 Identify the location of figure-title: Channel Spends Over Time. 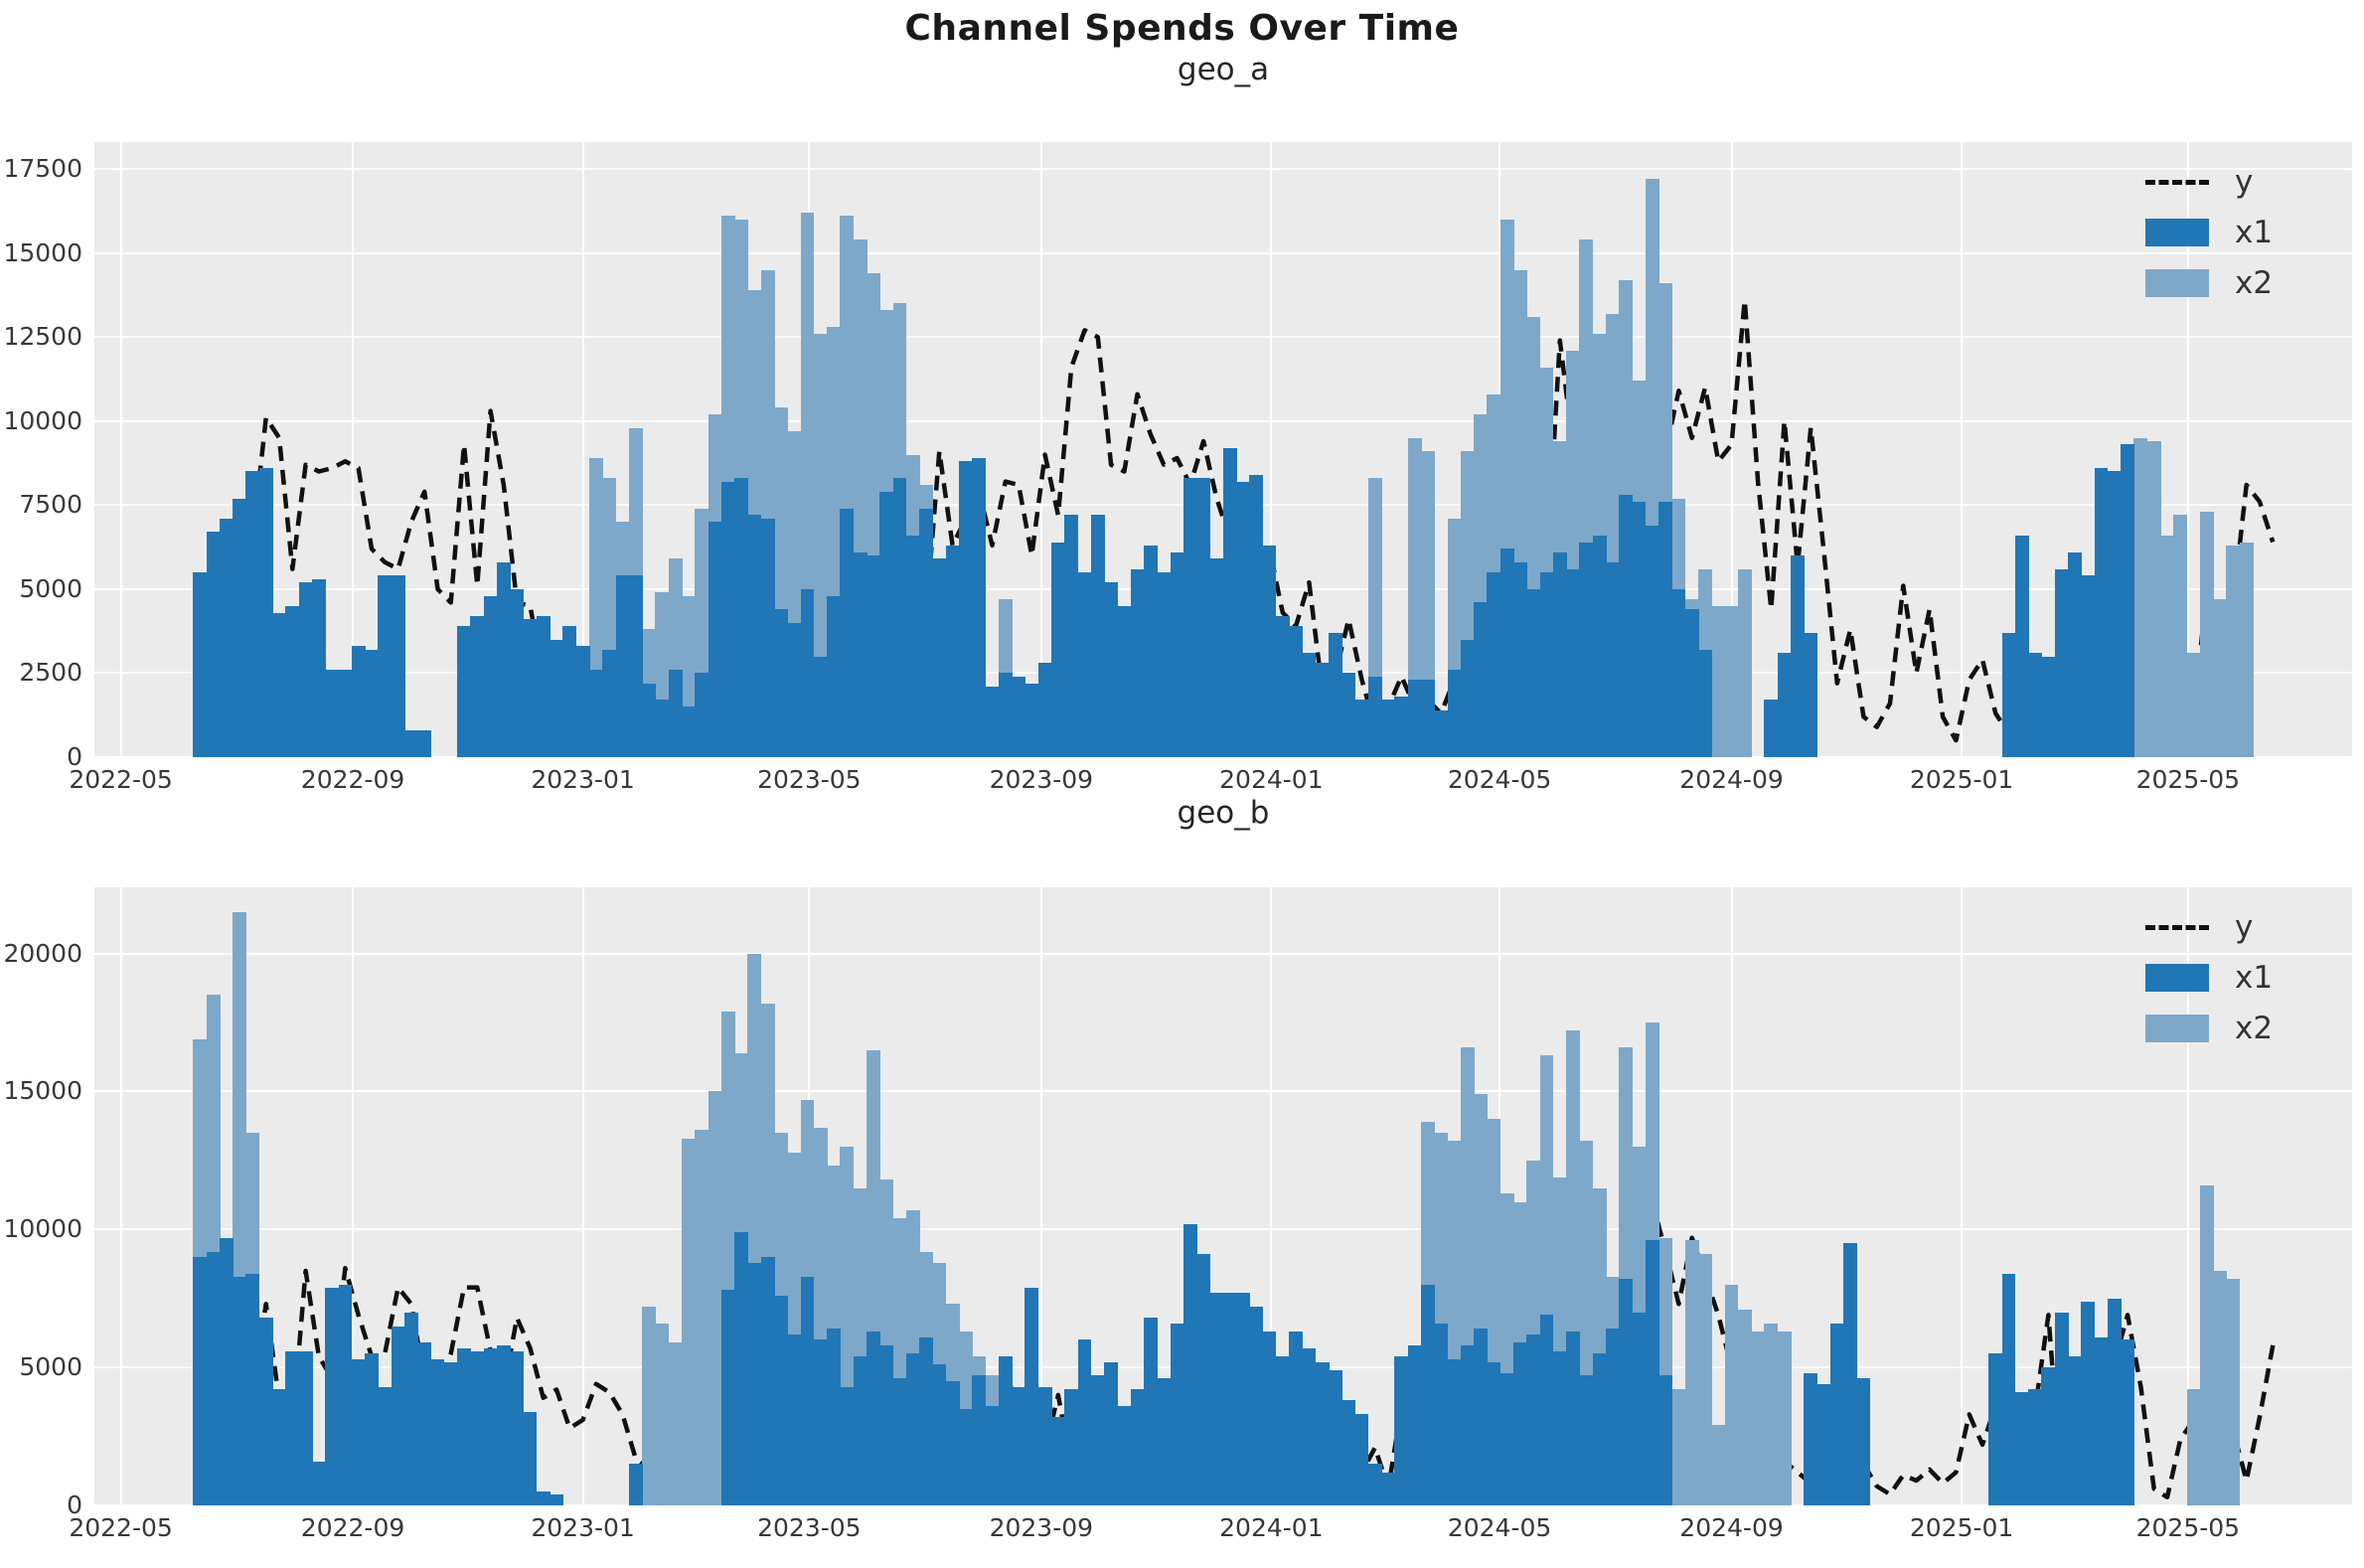
(1182, 28).